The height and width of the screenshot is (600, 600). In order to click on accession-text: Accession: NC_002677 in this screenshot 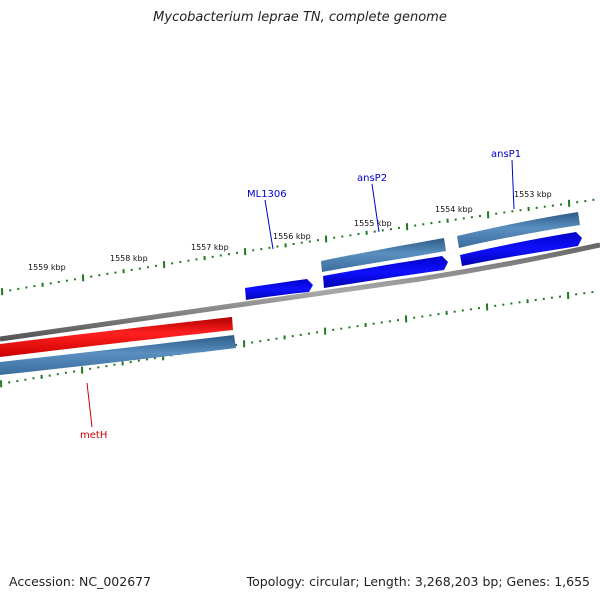, I will do `click(80, 581)`.